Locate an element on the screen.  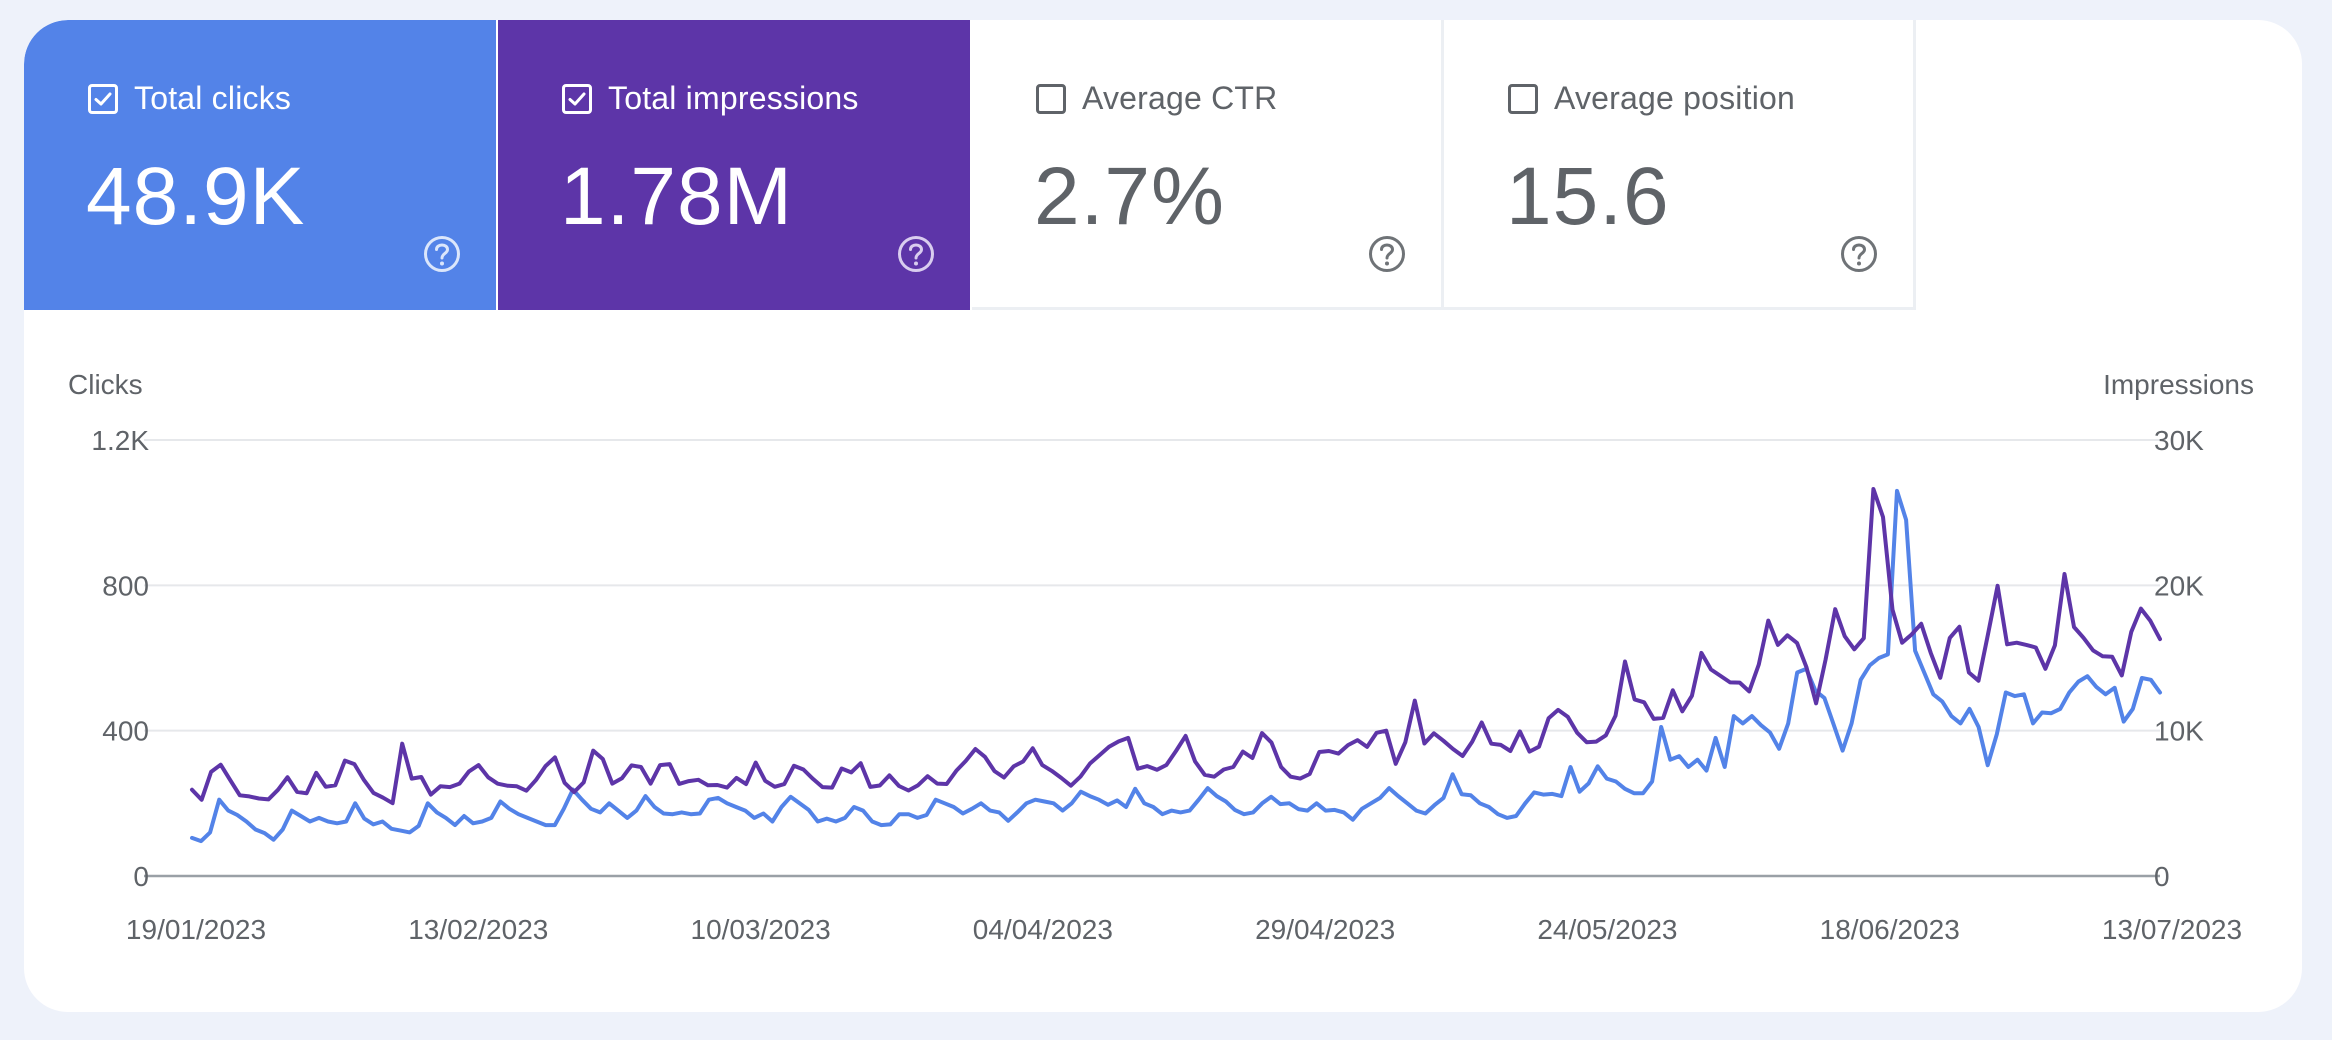
metric-value: 1.78M is located at coordinates (676, 196).